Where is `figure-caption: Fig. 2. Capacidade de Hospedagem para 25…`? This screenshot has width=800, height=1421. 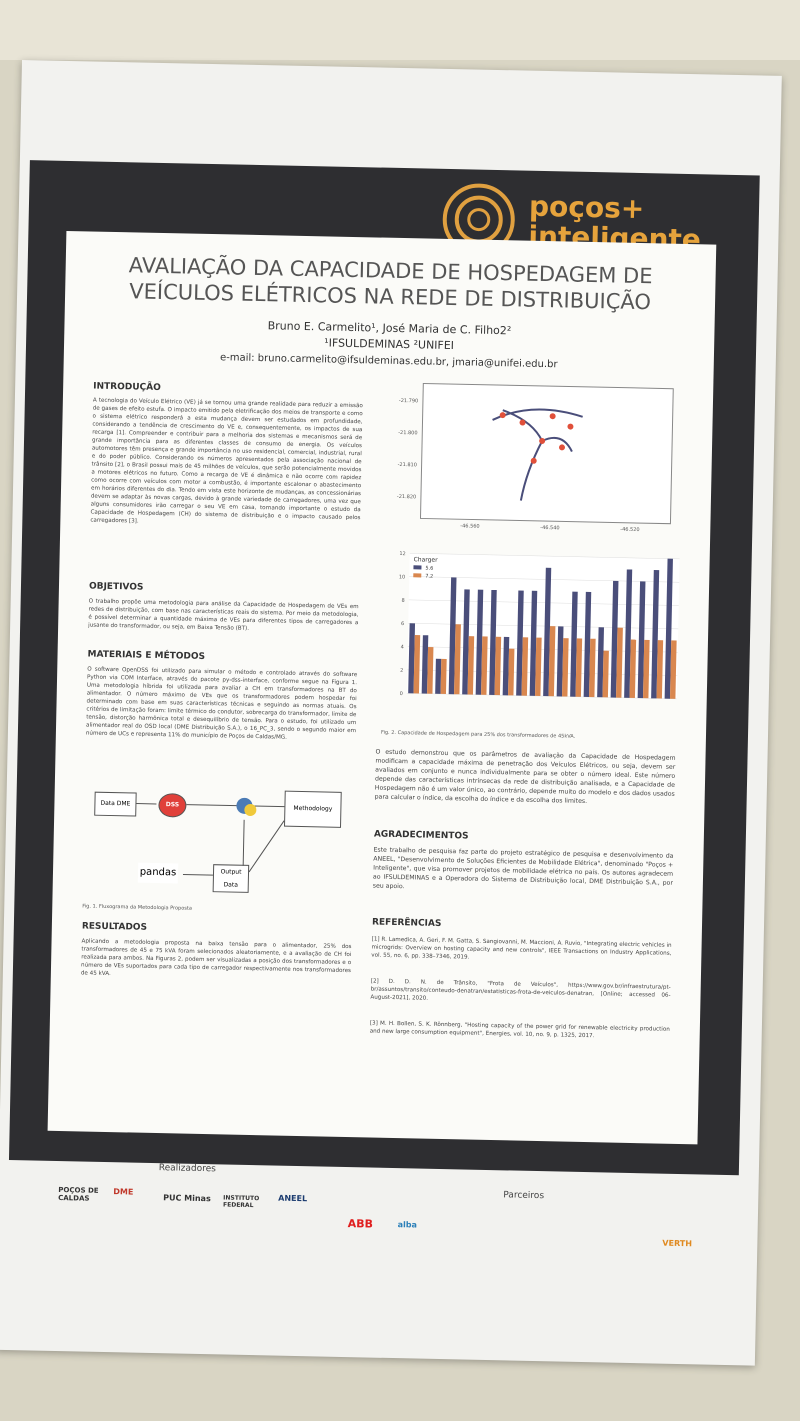 figure-caption: Fig. 2. Capacidade de Hospedagem para 25… is located at coordinates (478, 734).